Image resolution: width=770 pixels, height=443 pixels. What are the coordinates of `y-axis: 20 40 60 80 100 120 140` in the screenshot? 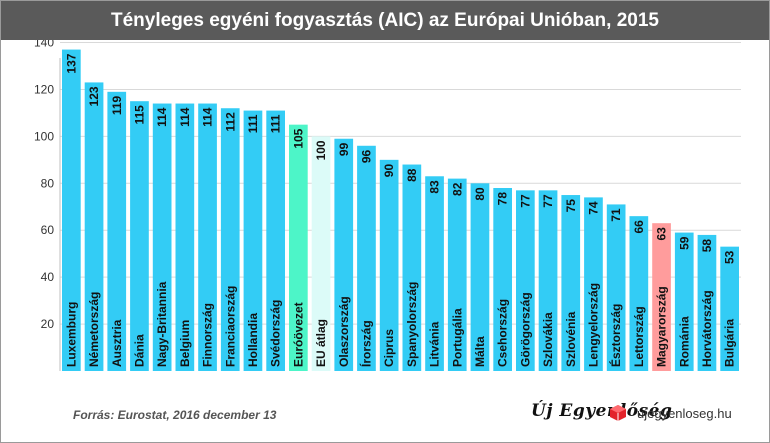 It's located at (47, 205).